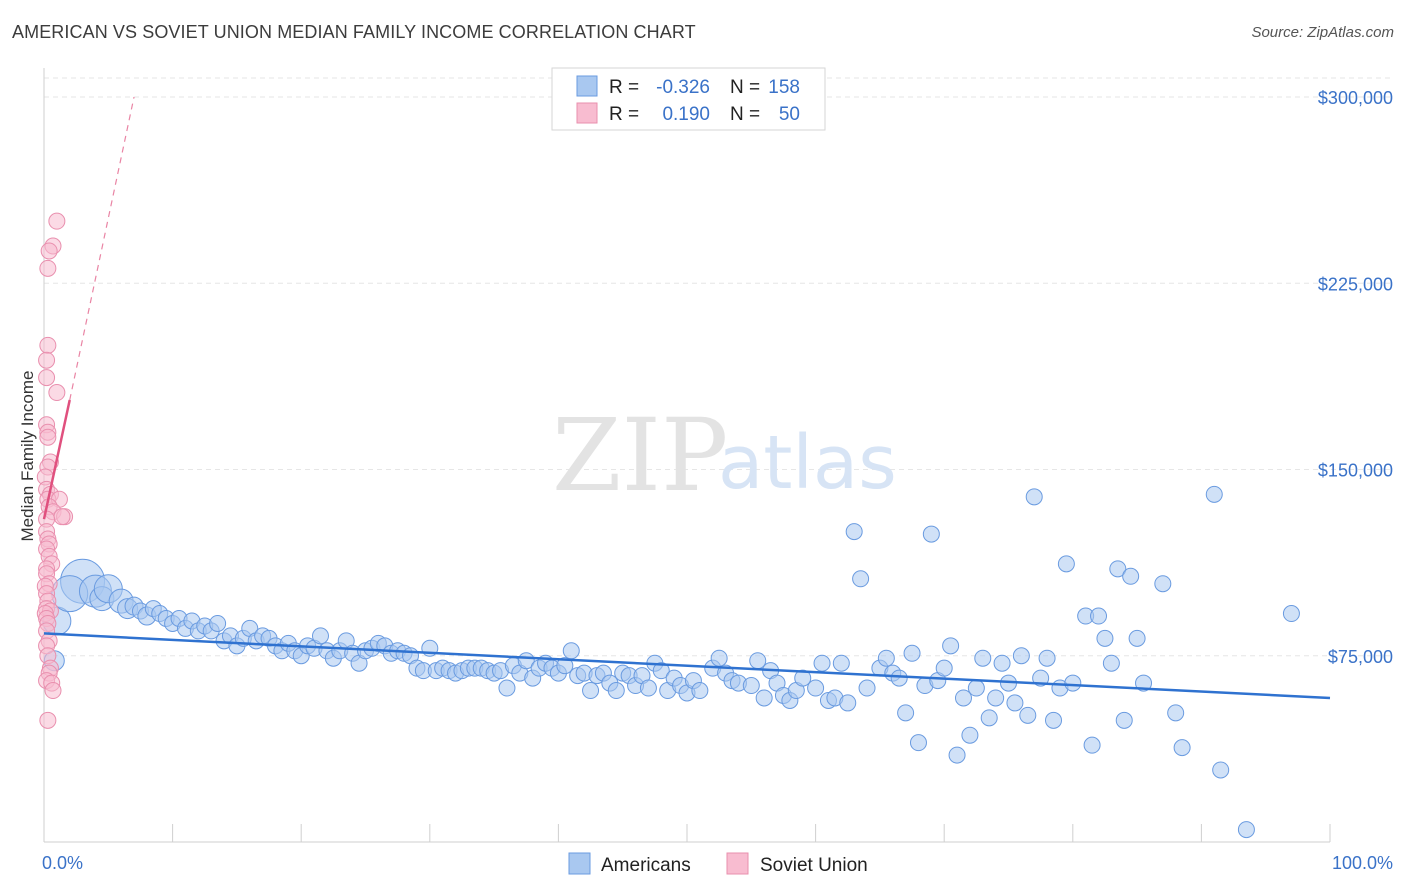  I want to click on y-tick-label: $75,000, so click(1360, 657).